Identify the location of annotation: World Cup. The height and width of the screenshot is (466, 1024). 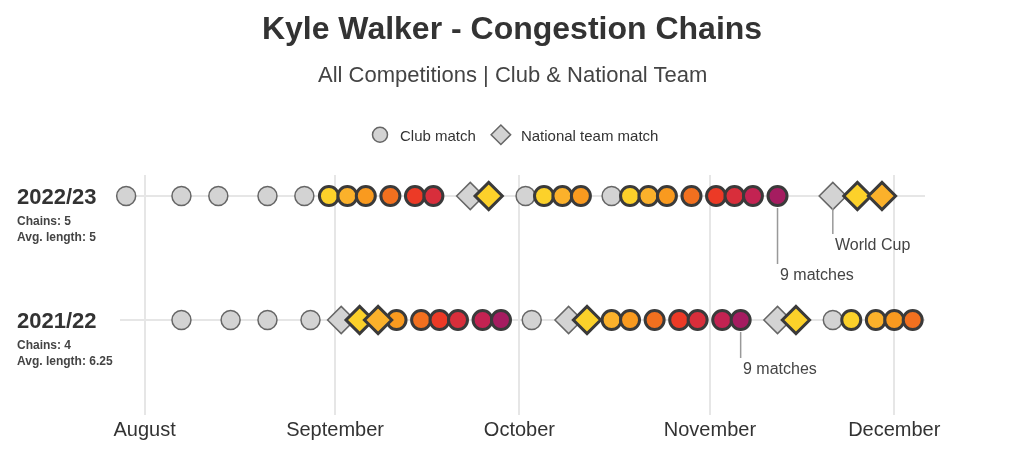
(873, 244).